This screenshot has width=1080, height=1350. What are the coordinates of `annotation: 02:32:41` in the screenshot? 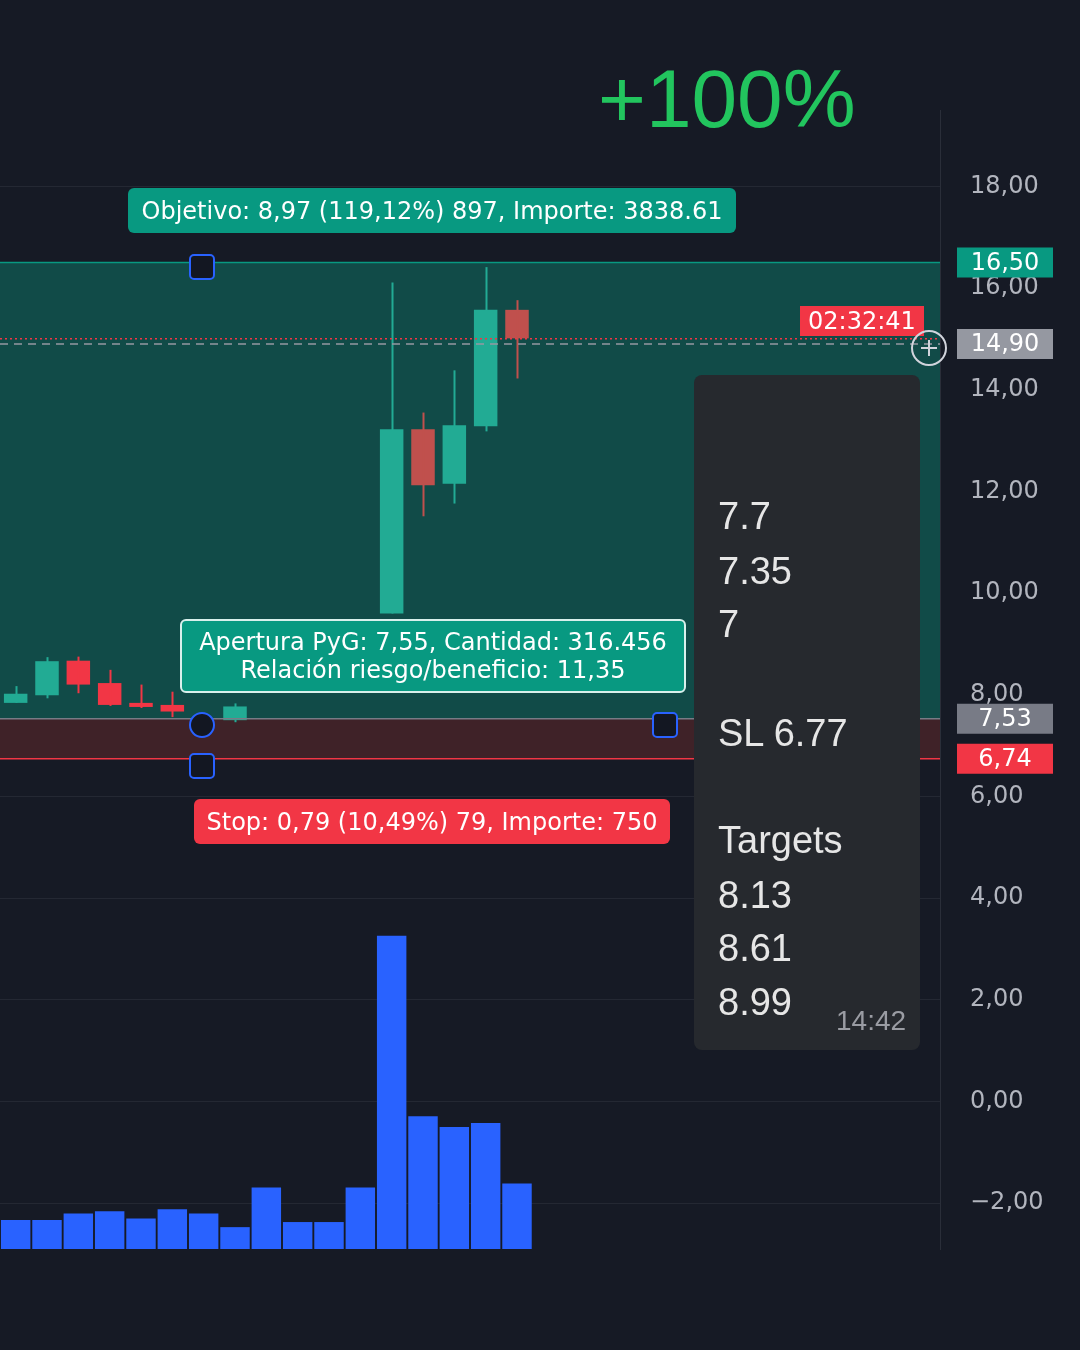 It's located at (862, 321).